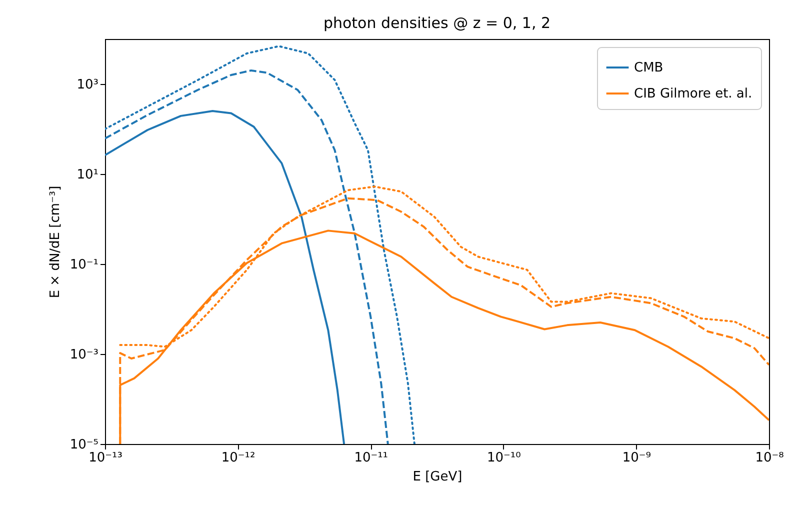 Image resolution: width=792 pixels, height=505 pixels. Describe the element at coordinates (769, 458) in the screenshot. I see `x-tick-label: 10⁻⁸` at that location.